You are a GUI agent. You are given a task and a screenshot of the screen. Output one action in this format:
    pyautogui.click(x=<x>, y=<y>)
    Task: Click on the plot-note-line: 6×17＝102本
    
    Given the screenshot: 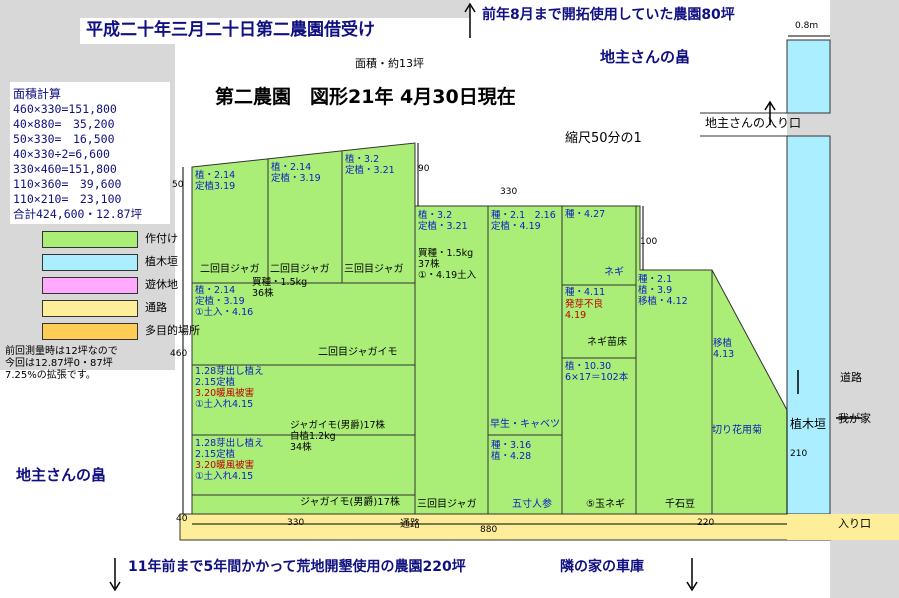 What is the action you would take?
    pyautogui.click(x=597, y=377)
    